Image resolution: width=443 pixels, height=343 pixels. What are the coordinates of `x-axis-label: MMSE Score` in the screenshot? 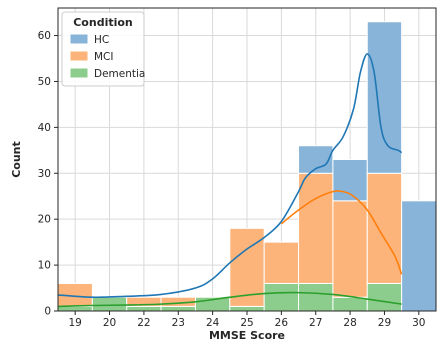 It's located at (247, 335).